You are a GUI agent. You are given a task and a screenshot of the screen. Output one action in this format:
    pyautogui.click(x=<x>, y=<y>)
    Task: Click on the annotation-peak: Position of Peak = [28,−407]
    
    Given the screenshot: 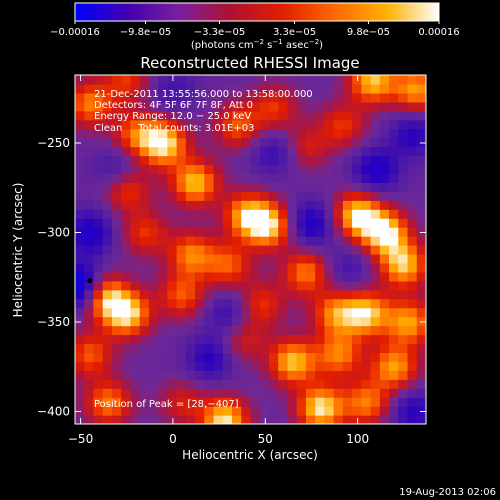 What is the action you would take?
    pyautogui.click(x=166, y=404)
    